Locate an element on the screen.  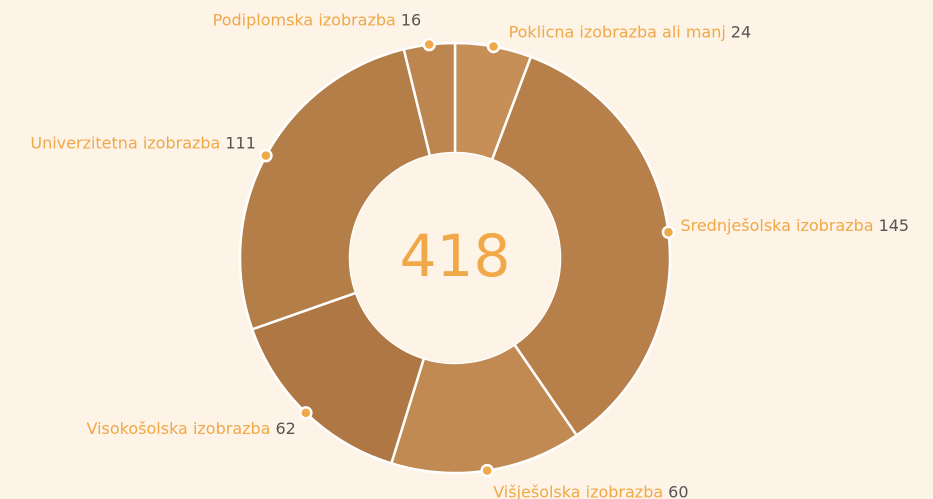
segment-label: Univerzitetna izobrazba 111 is located at coordinates (143, 142).